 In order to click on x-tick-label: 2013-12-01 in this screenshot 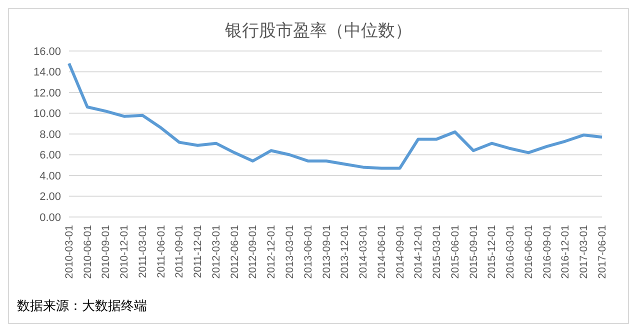, I will do `click(345, 251)`.